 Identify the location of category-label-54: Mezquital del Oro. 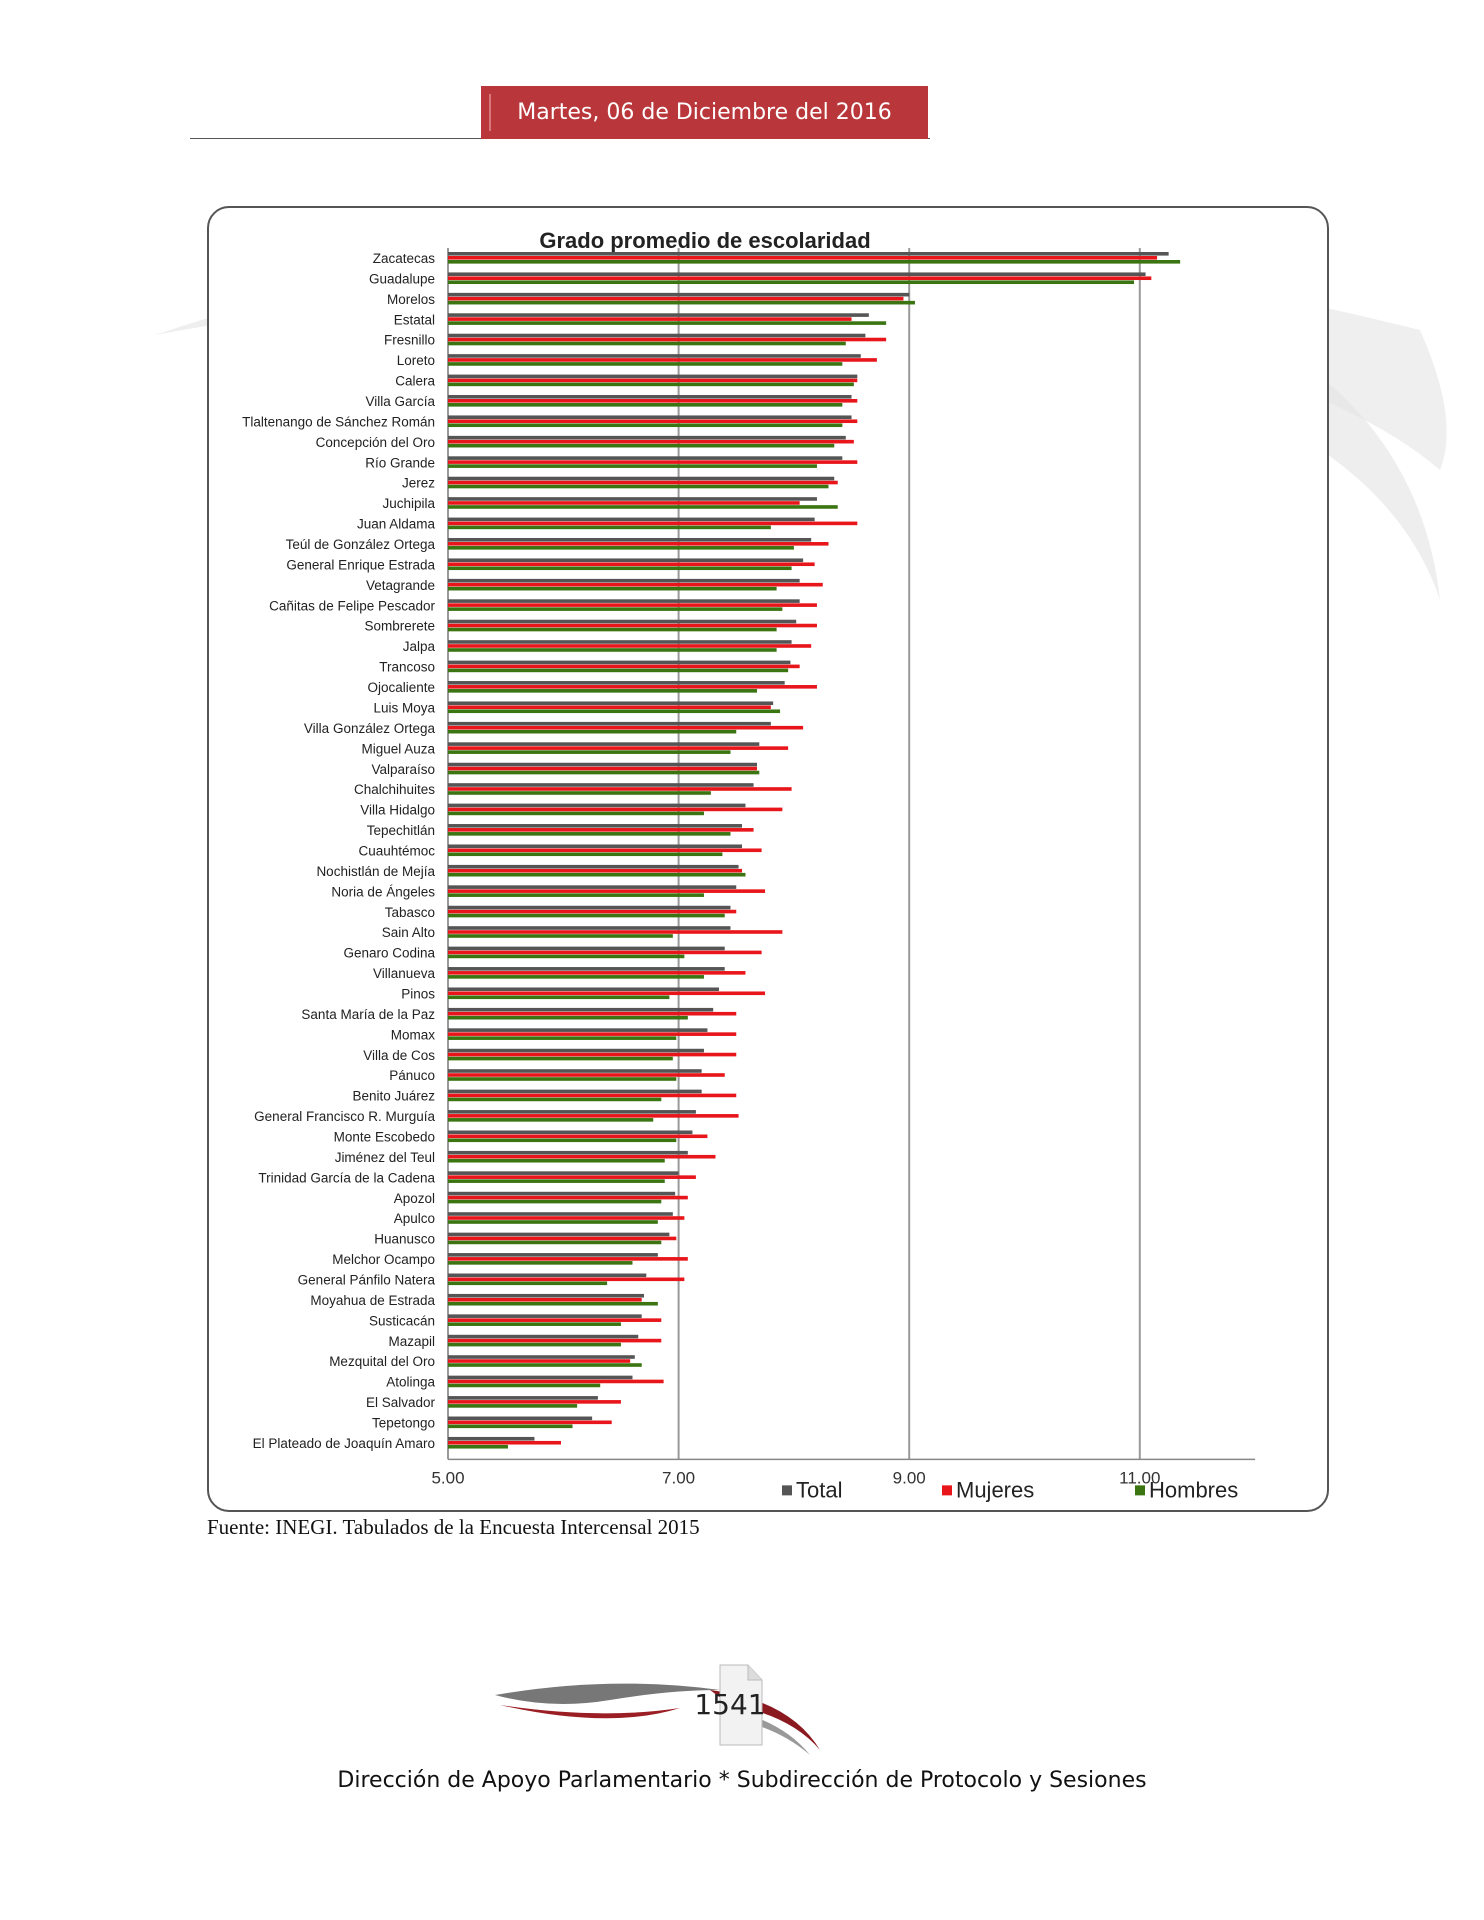
(382, 1361).